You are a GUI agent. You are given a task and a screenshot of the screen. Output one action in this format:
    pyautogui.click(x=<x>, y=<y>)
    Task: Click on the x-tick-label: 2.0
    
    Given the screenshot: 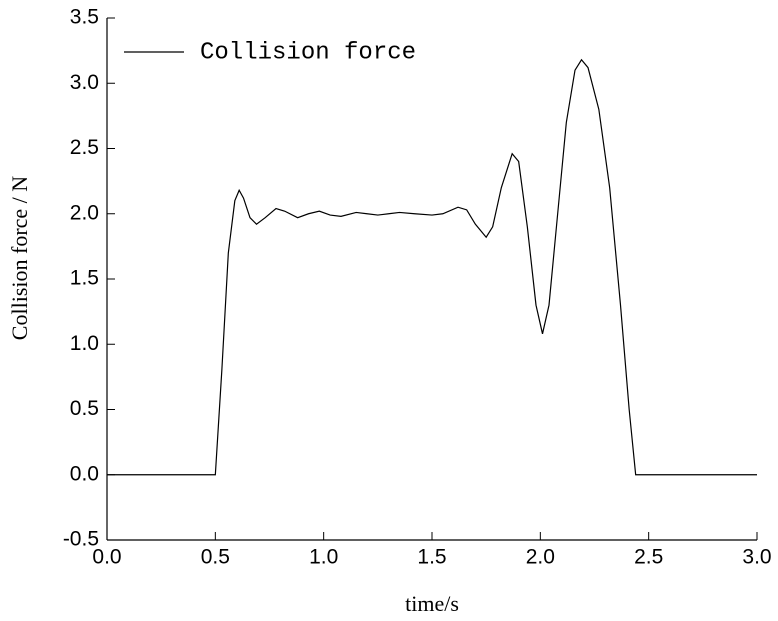 What is the action you would take?
    pyautogui.click(x=540, y=557)
    